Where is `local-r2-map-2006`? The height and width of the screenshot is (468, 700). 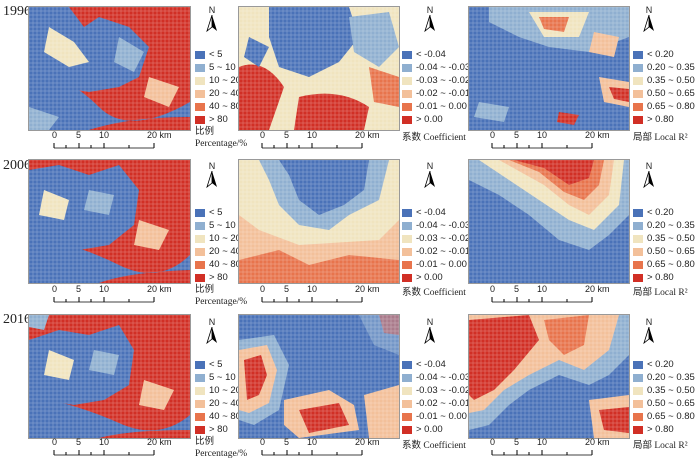
local-r2-map-2006 is located at coordinates (549, 221).